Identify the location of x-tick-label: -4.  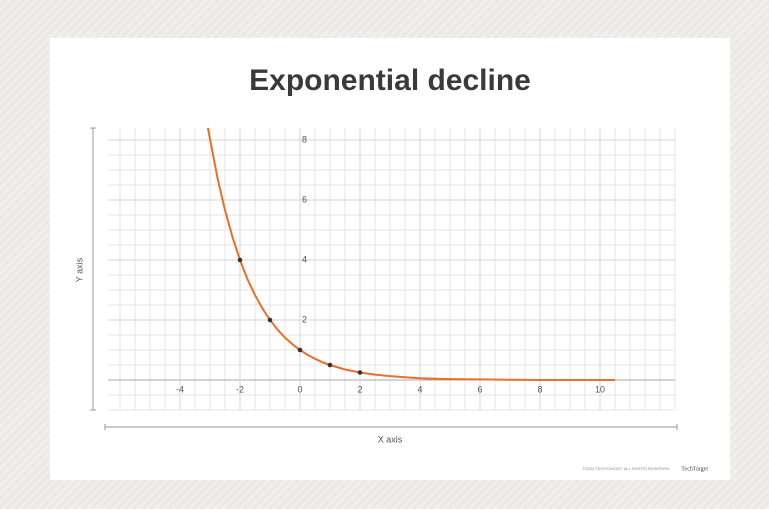
(180, 389).